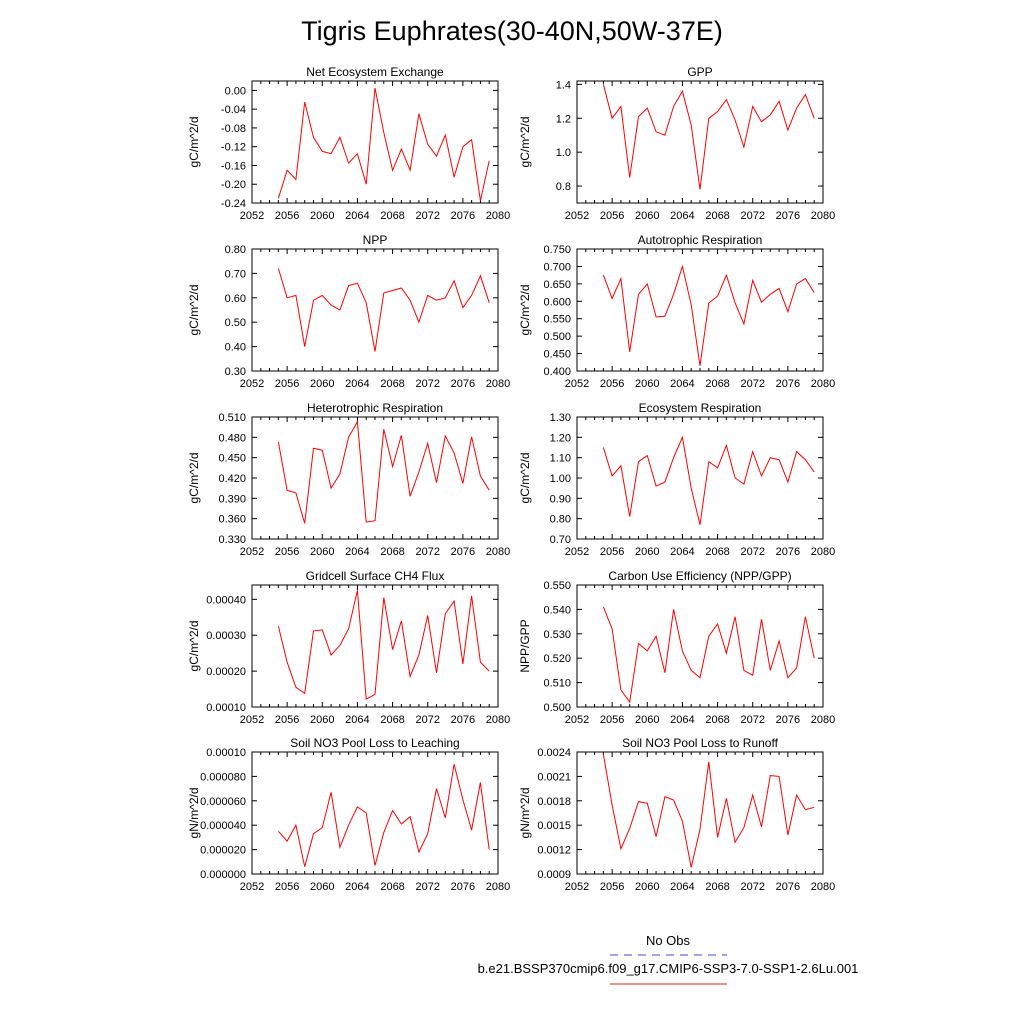 The width and height of the screenshot is (1024, 1029). I want to click on y-tick-label: -0.24, so click(233, 204).